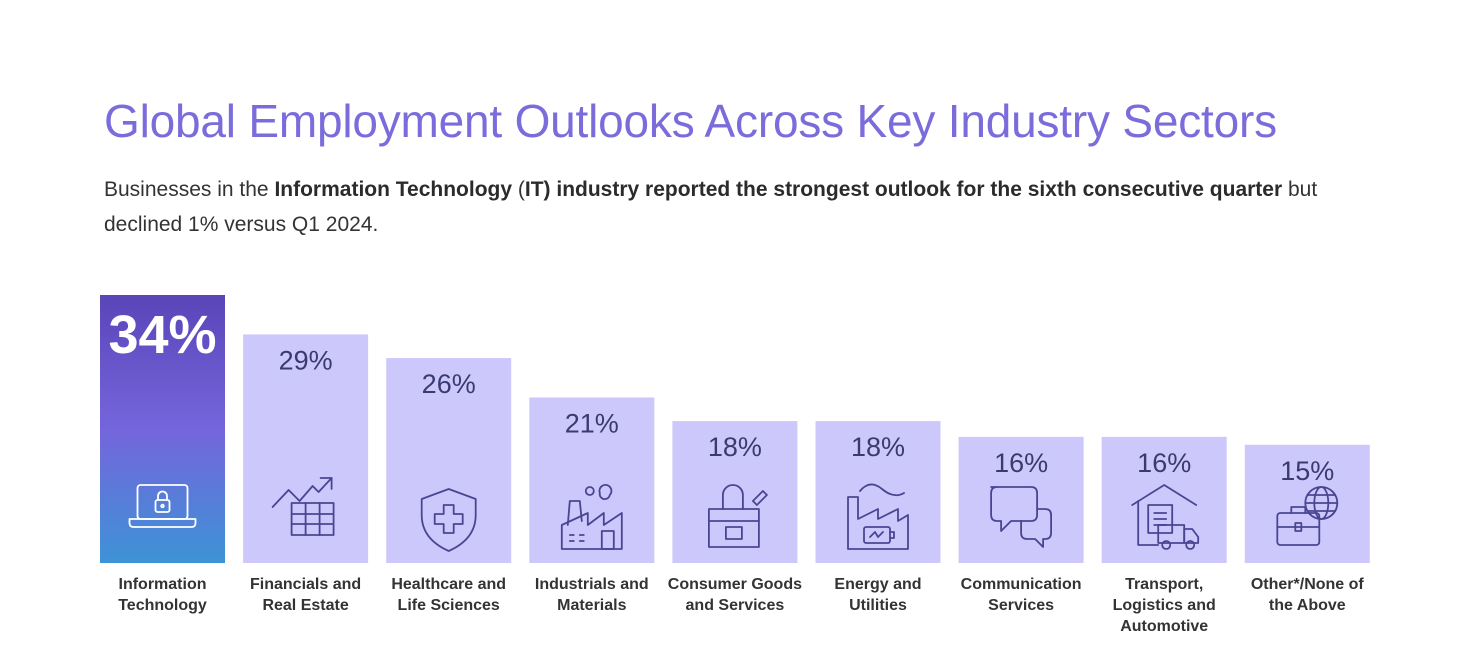 The height and width of the screenshot is (666, 1479). I want to click on category-label: Transport, Logistics and Automotive, so click(1164, 605).